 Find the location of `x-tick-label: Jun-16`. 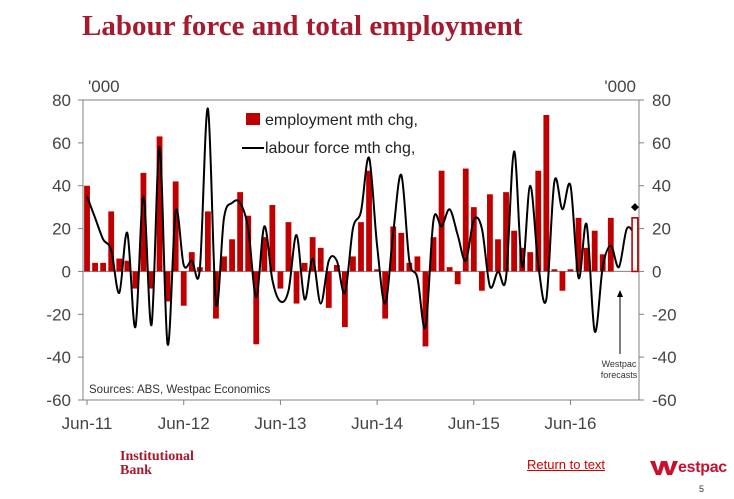

x-tick-label: Jun-16 is located at coordinates (571, 423).